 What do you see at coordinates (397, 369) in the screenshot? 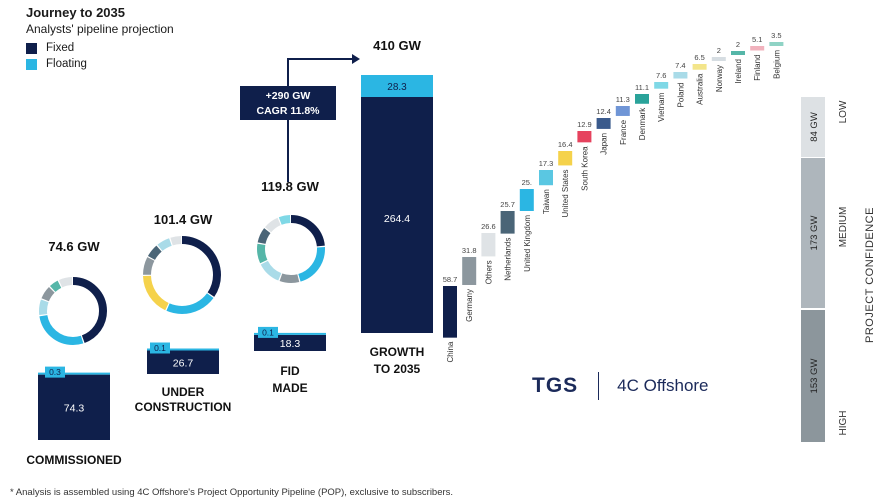
I see `category-label-growth-to-2035-1: TO 2035` at bounding box center [397, 369].